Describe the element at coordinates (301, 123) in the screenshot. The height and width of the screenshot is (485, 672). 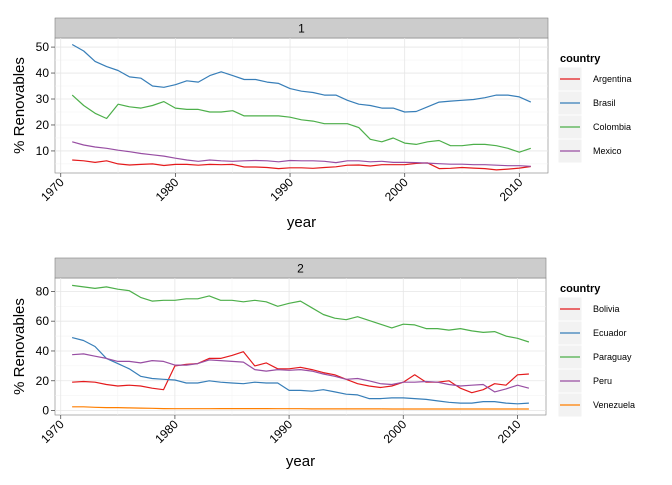
I see `series-line-colombia` at that location.